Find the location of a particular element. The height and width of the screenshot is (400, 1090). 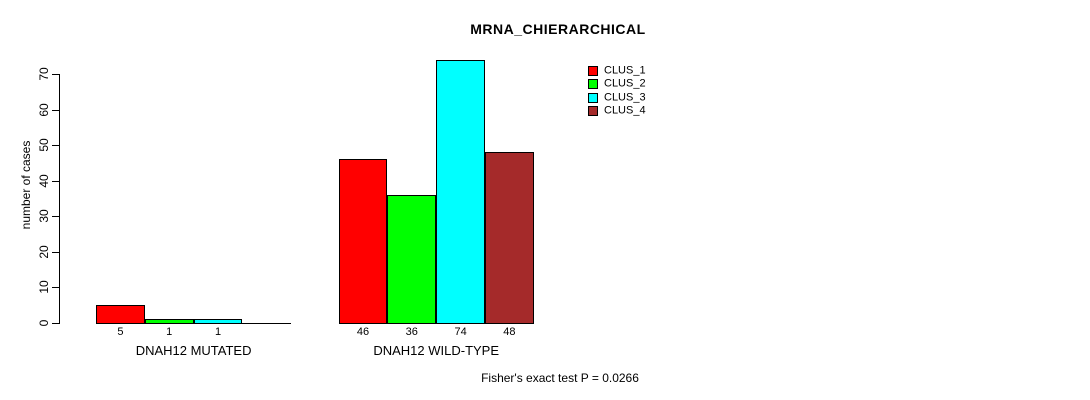

legend-label-clus_1: CLUS_1 is located at coordinates (625, 70).